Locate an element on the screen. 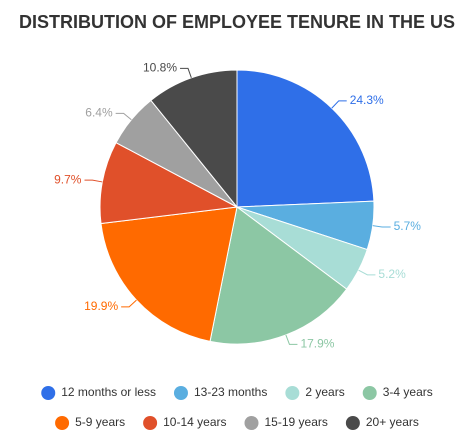 This screenshot has height=442, width=474. legend-row: 5-9 years 10-14 years 15-19 years 20+ years is located at coordinates (237, 422).